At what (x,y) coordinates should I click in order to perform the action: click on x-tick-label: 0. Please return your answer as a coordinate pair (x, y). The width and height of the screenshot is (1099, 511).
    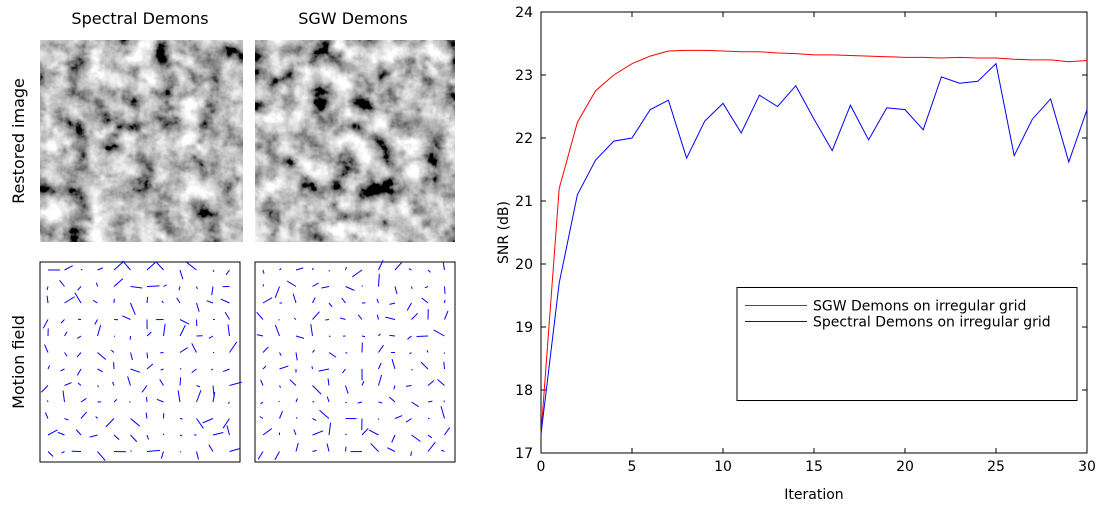
    Looking at the image, I should click on (541, 467).